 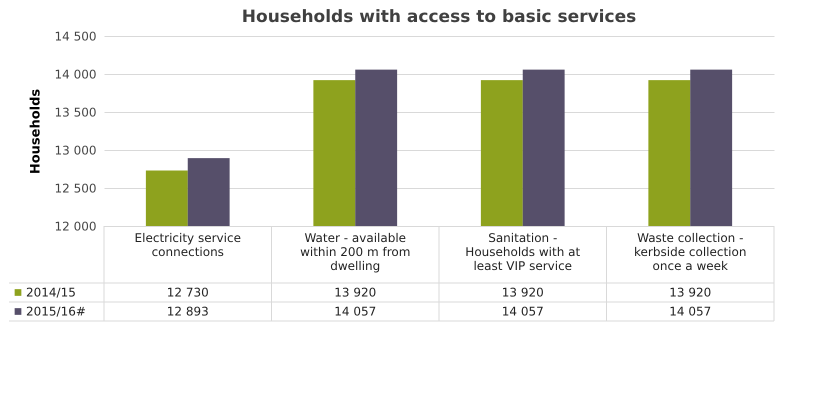 I want to click on chart-title: Households with access to basic services, so click(x=439, y=17).